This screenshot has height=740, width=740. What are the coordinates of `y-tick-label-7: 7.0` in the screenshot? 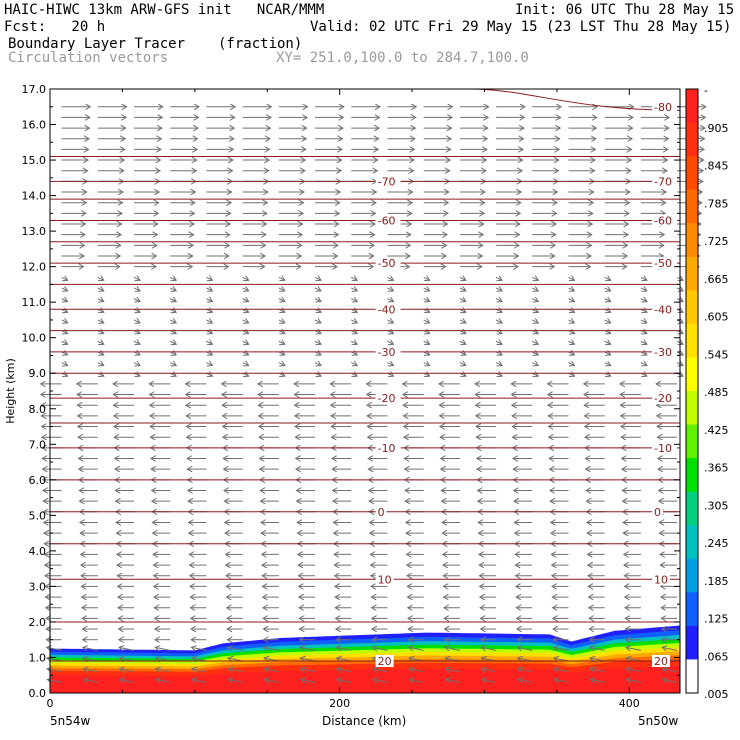 It's located at (38, 444).